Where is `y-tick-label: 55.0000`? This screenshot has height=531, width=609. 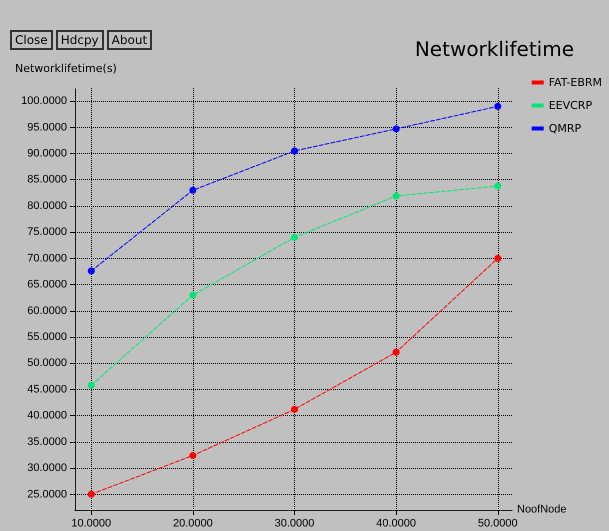 y-tick-label: 55.0000 is located at coordinates (47, 337).